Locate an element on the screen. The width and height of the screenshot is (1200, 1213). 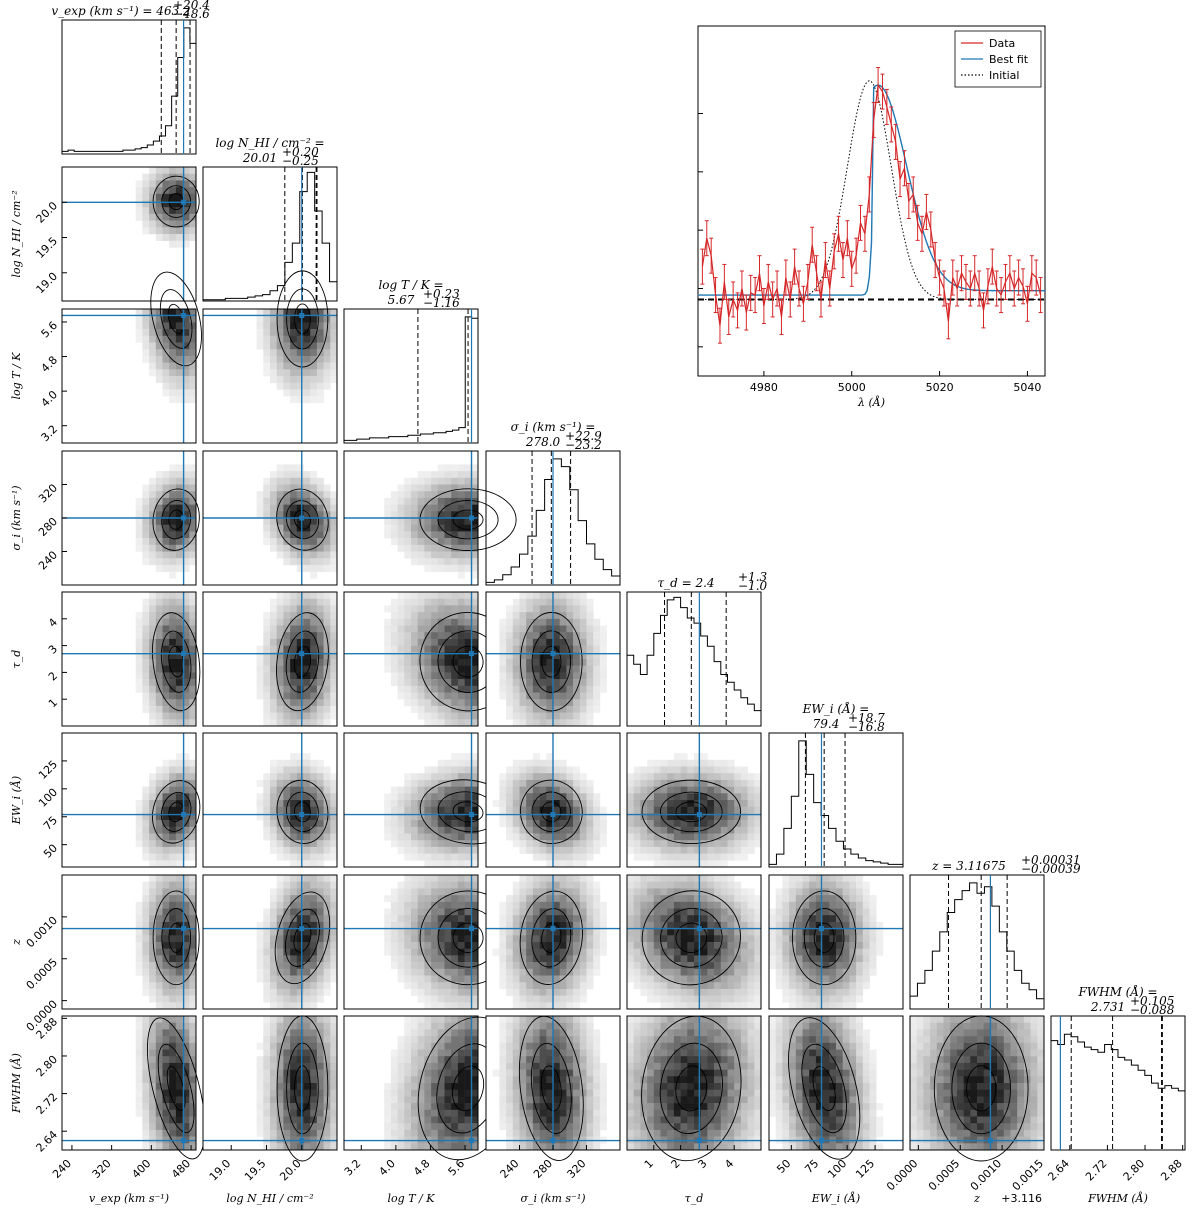
y-tick-label: 19.0 is located at coordinates (47, 283).